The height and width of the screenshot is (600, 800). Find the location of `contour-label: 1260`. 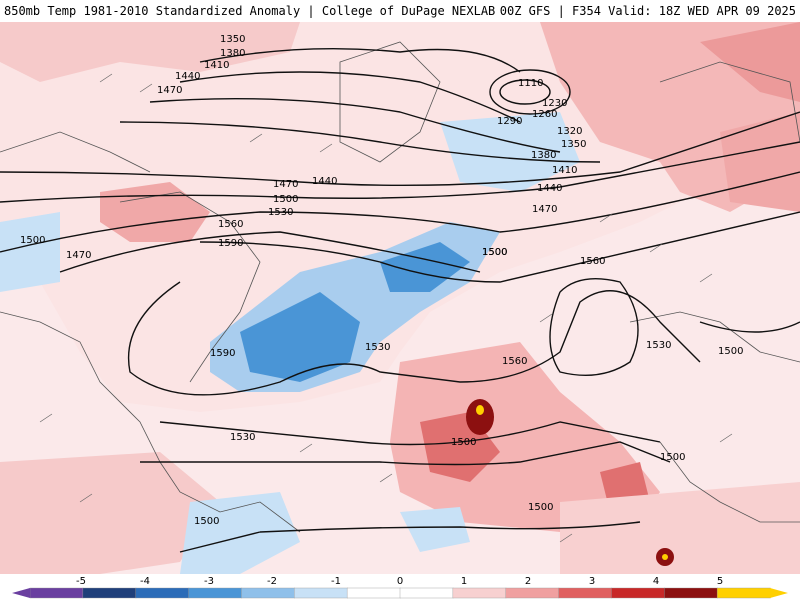

contour-label: 1260 is located at coordinates (544, 114).